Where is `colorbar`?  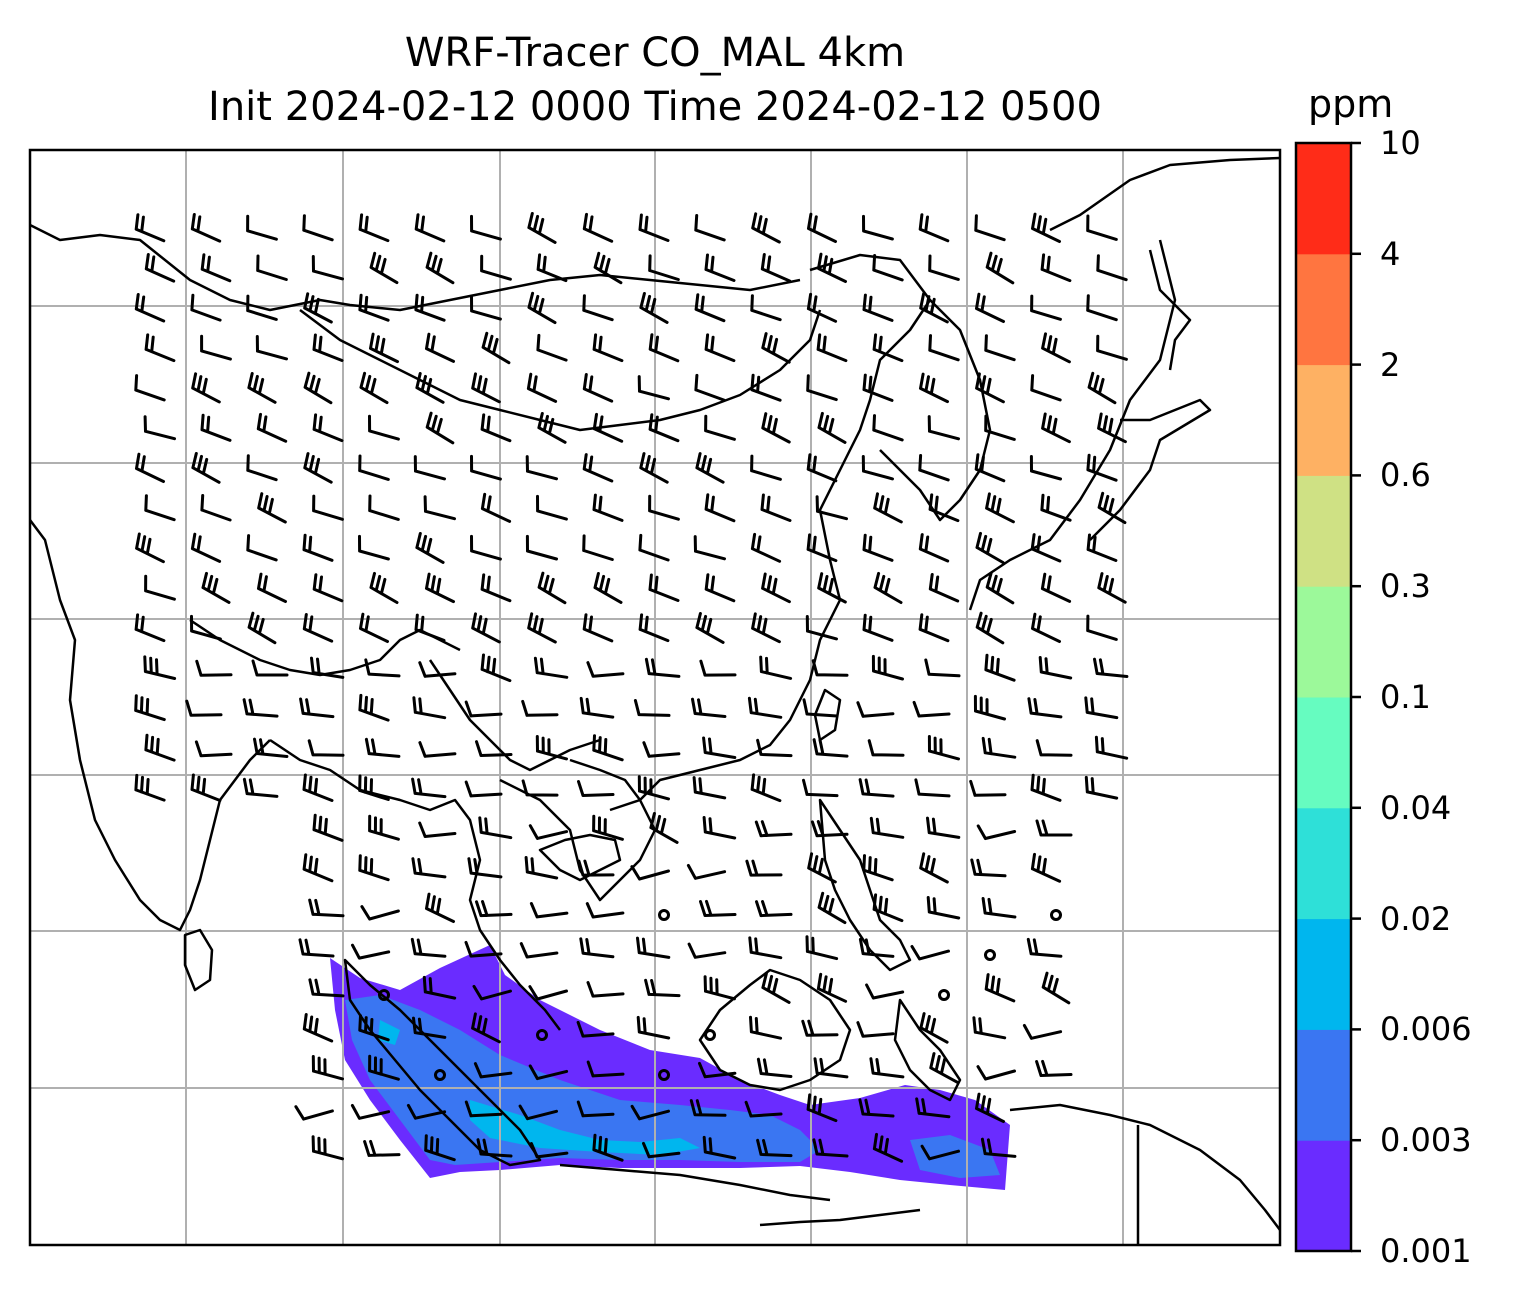
colorbar is located at coordinates (1323, 697).